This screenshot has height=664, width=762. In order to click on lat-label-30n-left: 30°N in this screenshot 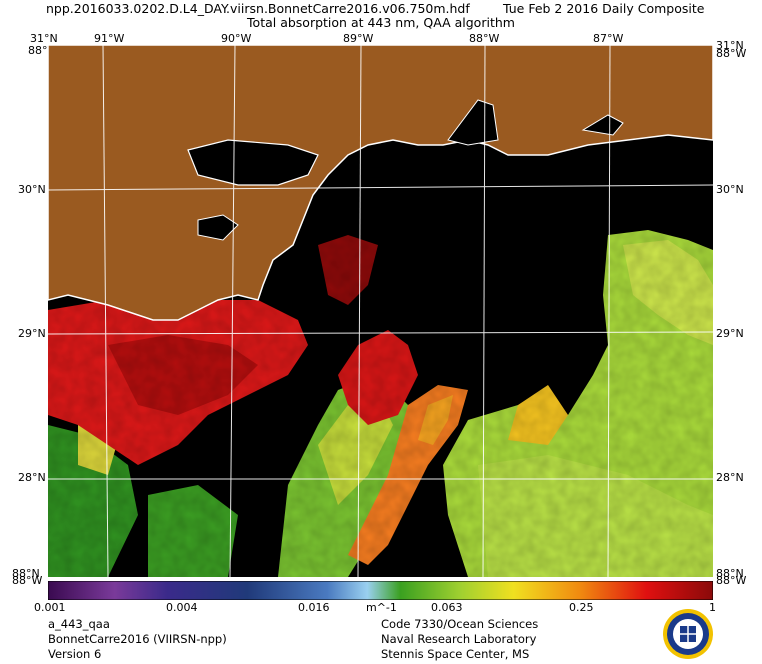, I will do `click(32, 189)`.